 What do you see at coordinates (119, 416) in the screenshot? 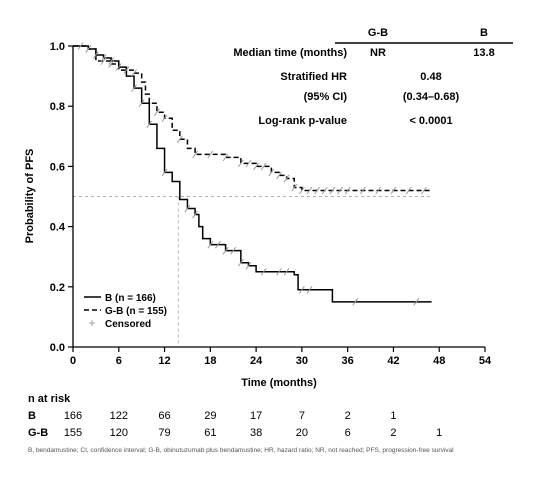
I see `risk-value: 122` at bounding box center [119, 416].